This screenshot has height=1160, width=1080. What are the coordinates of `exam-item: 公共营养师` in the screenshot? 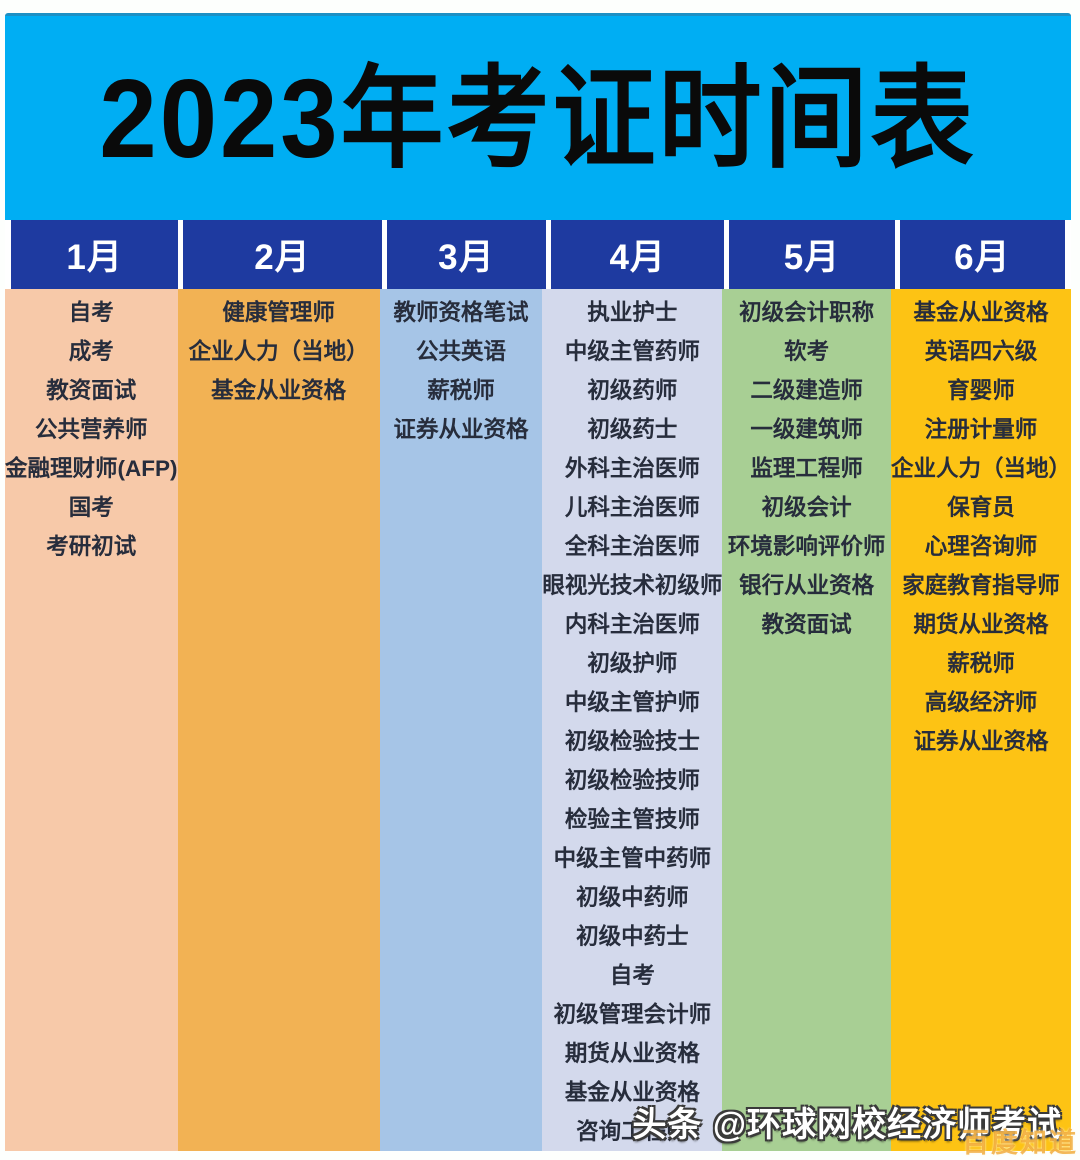 It's located at (91, 429).